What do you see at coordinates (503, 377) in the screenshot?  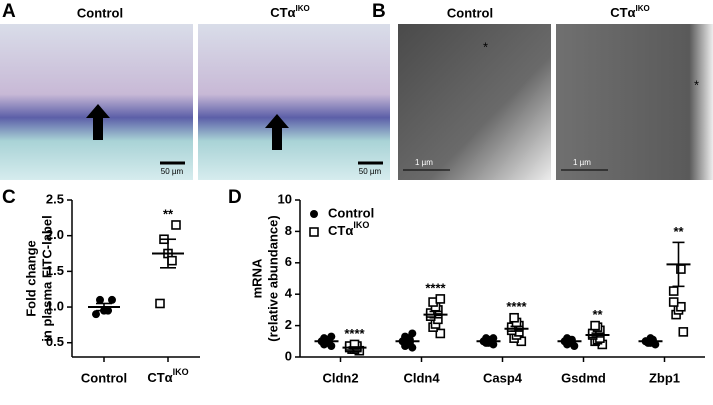 I see `x-tick-label: Casp4` at bounding box center [503, 377].